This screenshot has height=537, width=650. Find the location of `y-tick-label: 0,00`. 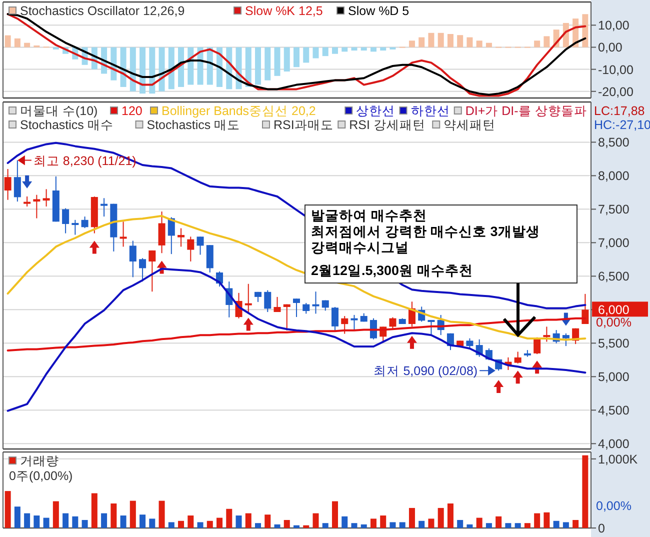

y-tick-label: 0,00 is located at coordinates (610, 47).